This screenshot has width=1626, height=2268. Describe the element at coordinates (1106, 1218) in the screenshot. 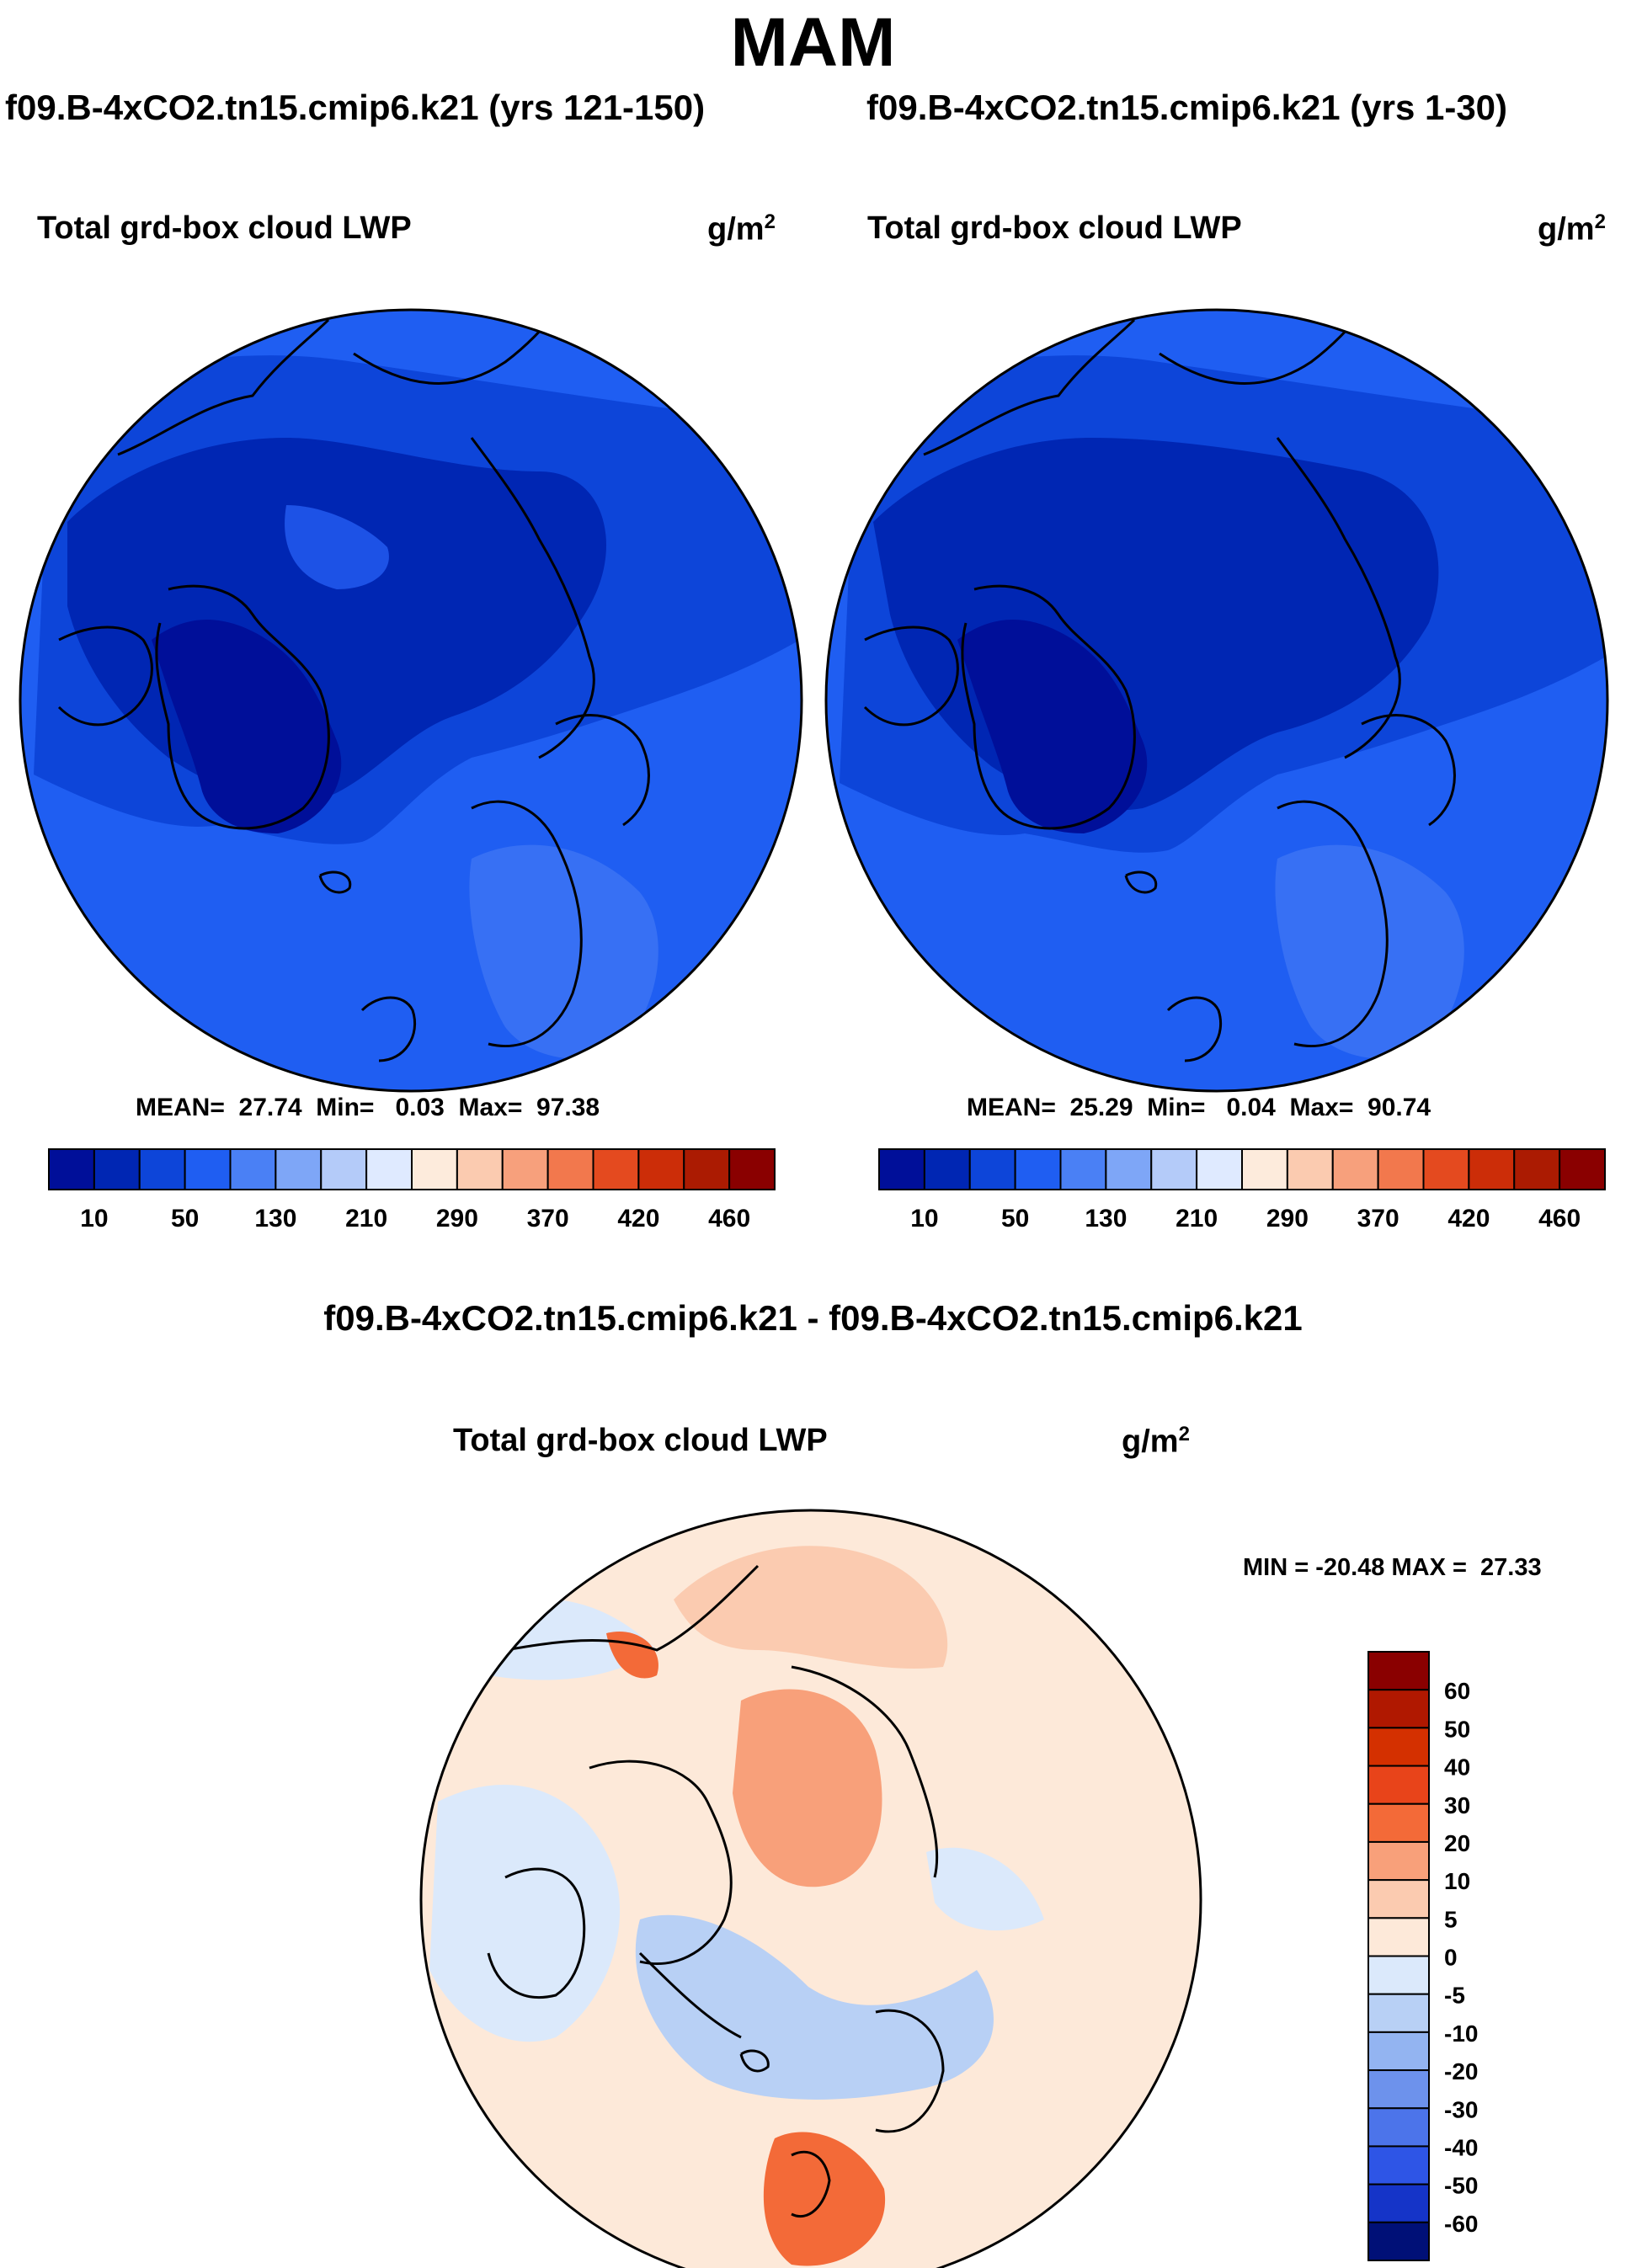

I see `colorbar-tick-label: 130` at that location.